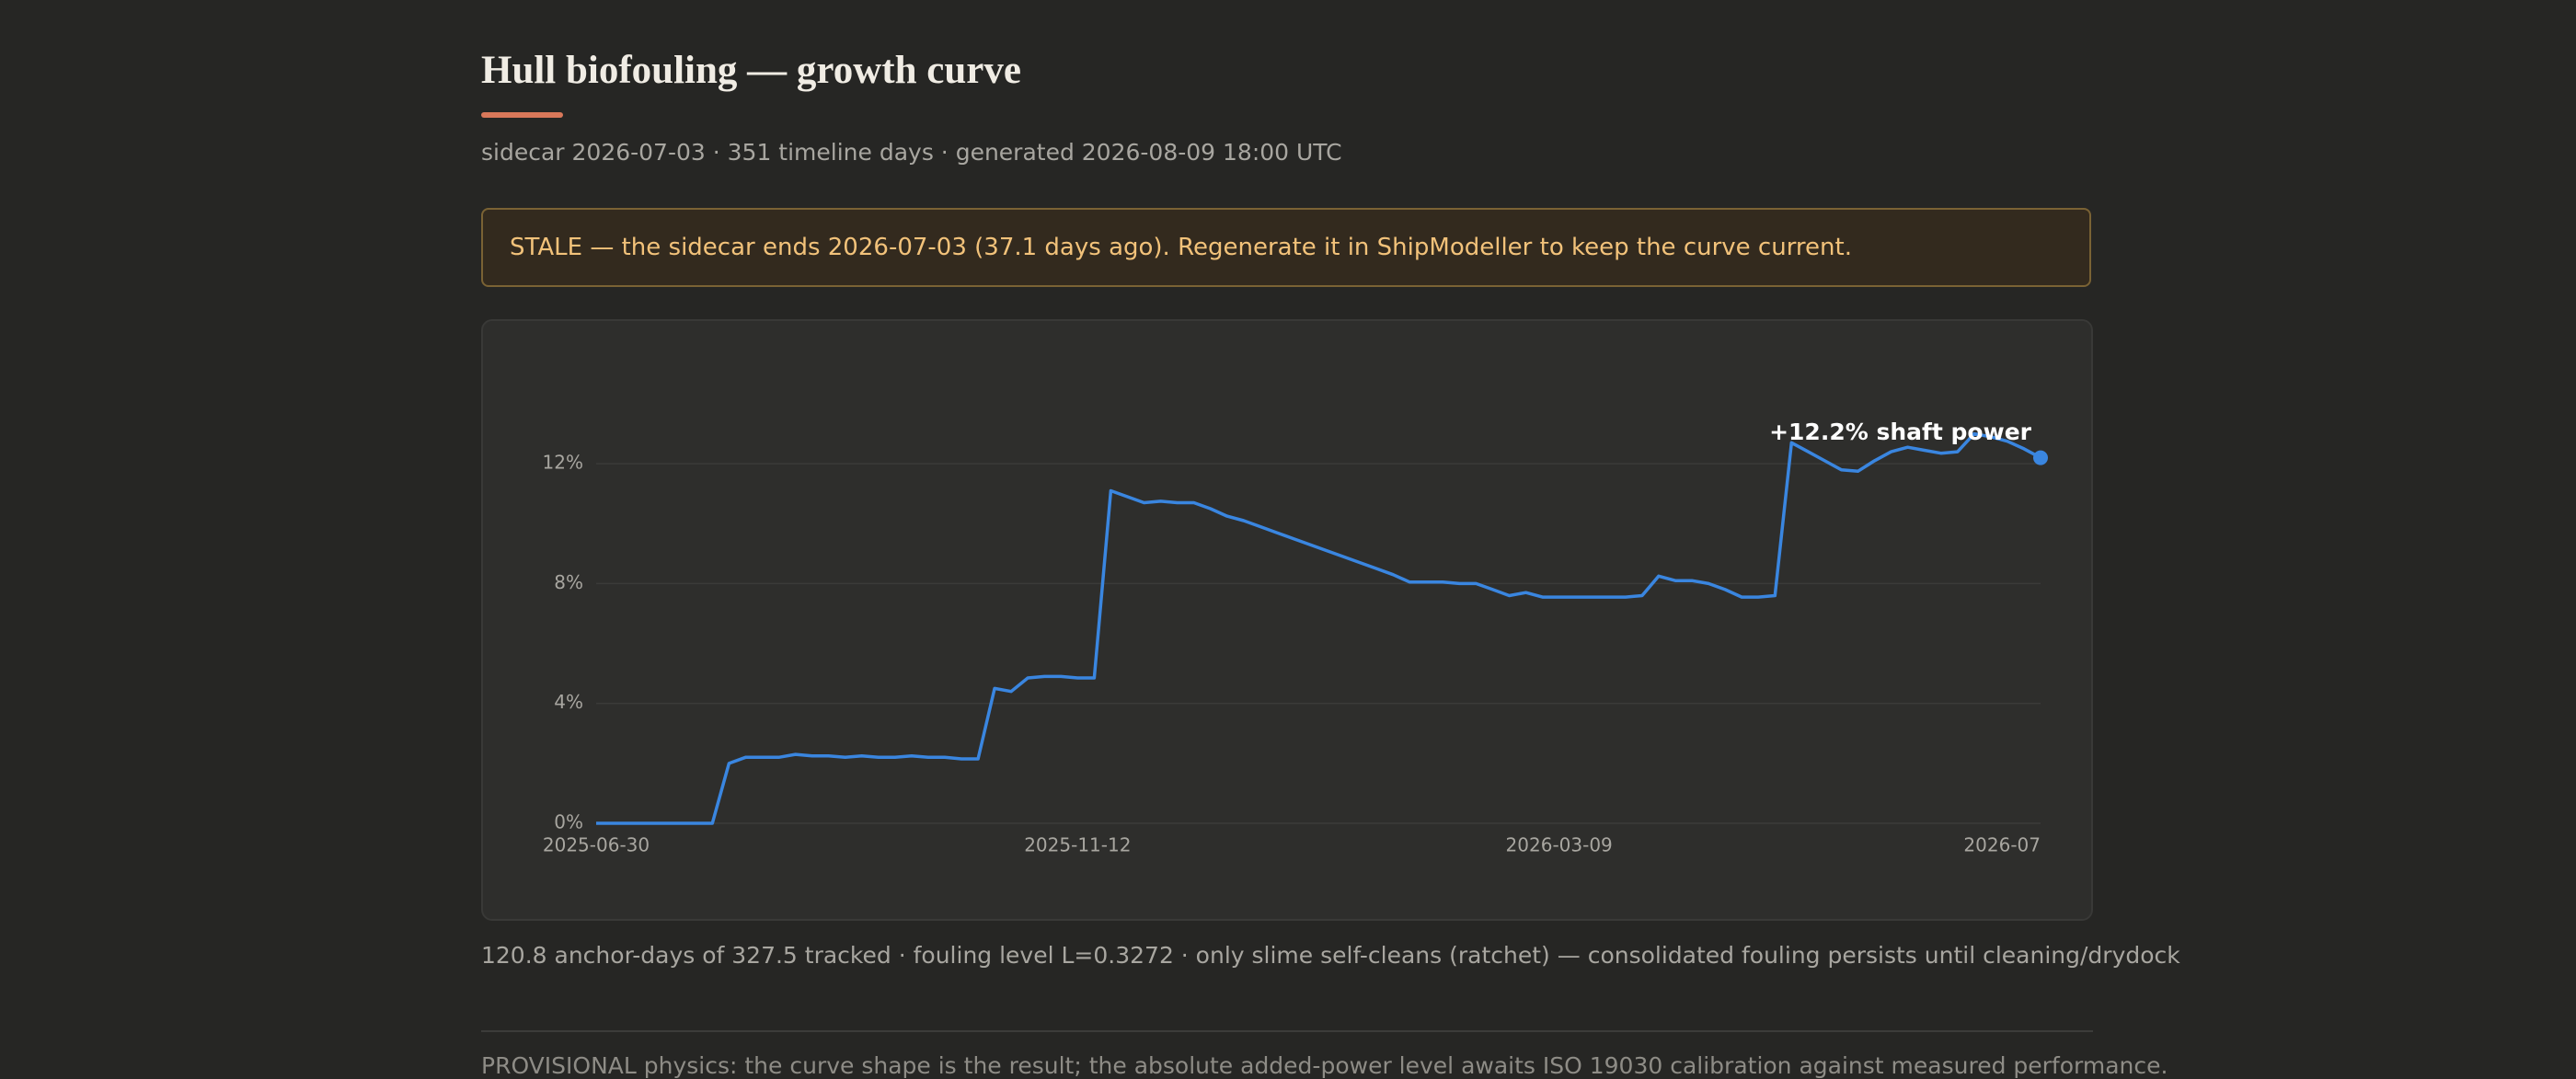 The width and height of the screenshot is (2576, 1079). I want to click on x-tick-label: 2025-11-12, so click(1077, 845).